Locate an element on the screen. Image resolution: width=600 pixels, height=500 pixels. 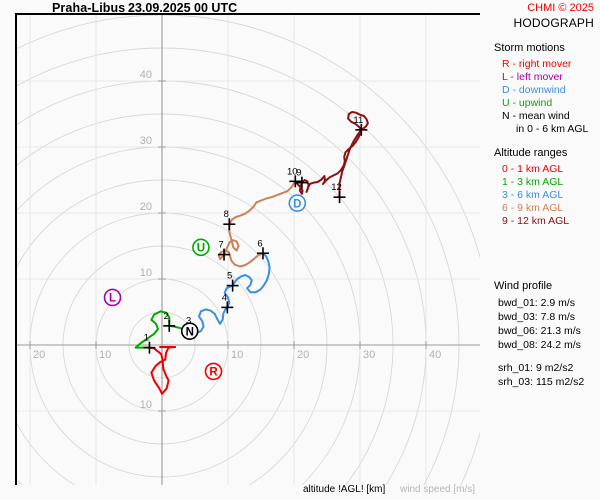
panel-title: HODOGRAPH is located at coordinates (553, 23).